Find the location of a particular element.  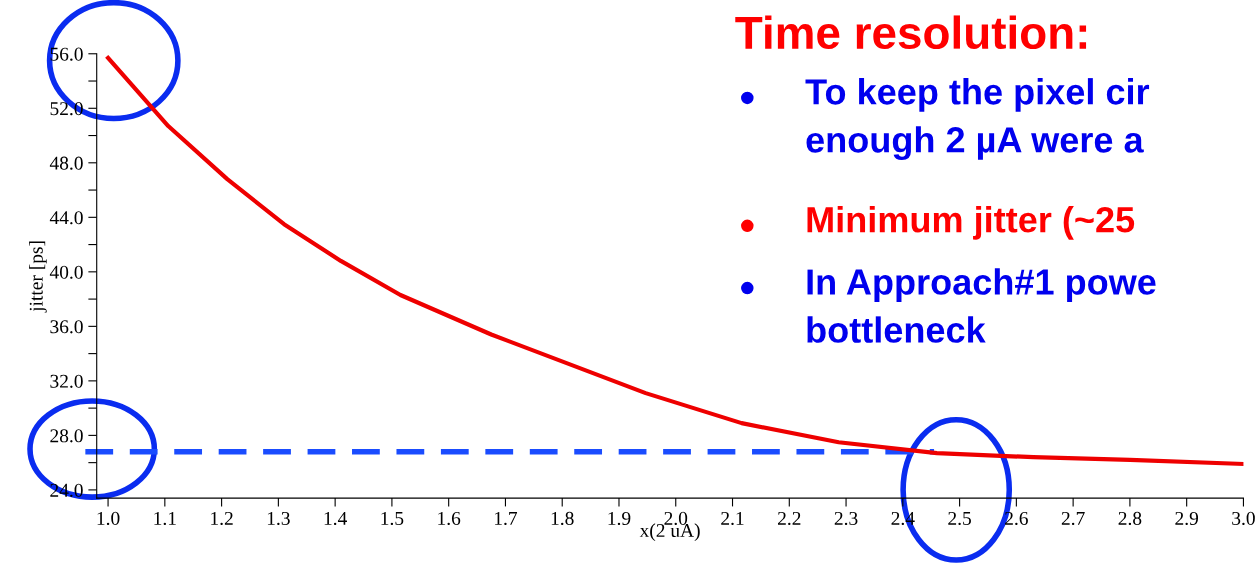

y-axis-title: jitter [ps] is located at coordinates (38, 277).